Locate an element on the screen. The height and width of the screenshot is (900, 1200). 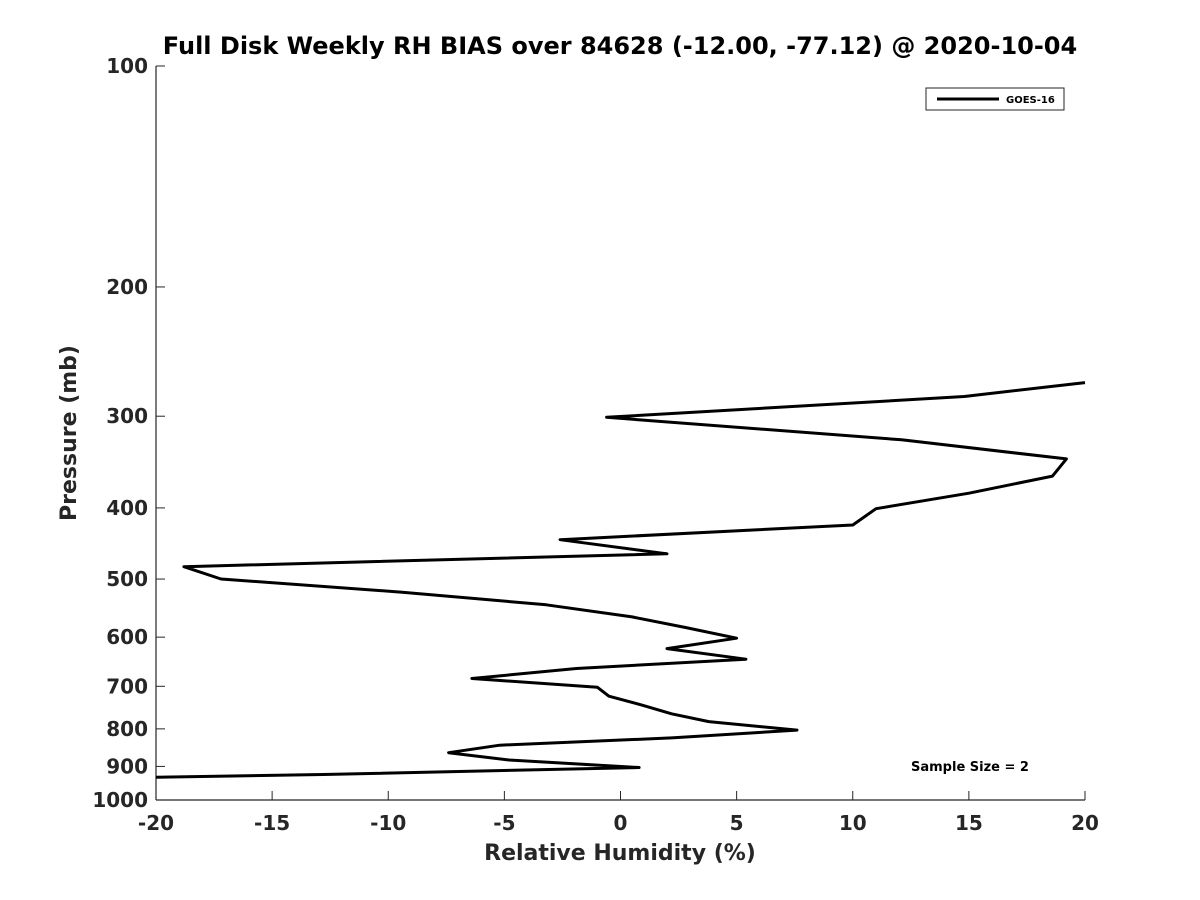
x-tick-label: -10 is located at coordinates (388, 823).